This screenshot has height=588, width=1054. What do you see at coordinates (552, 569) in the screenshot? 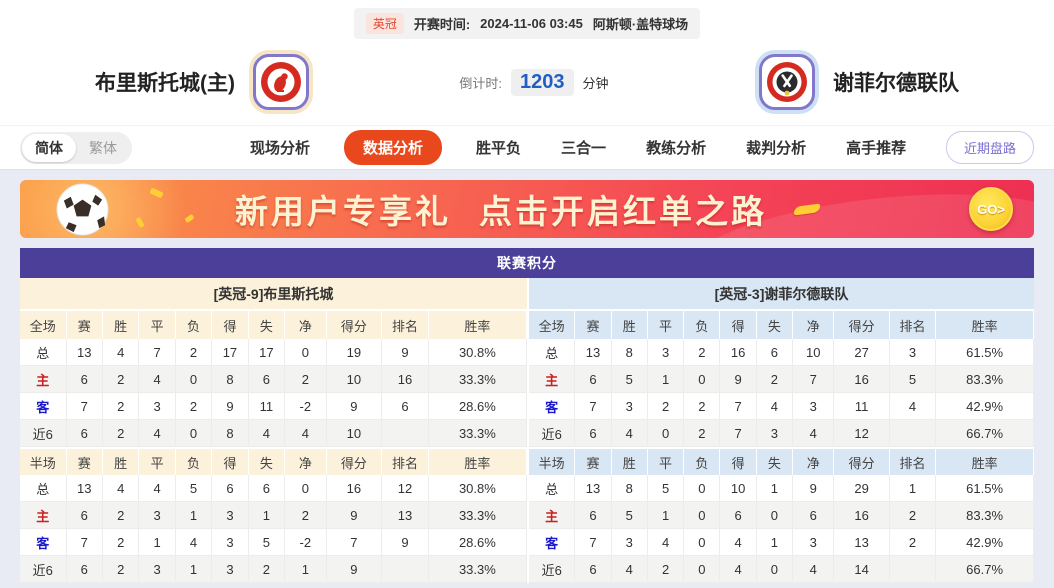
I see `row-label: 近6` at bounding box center [552, 569].